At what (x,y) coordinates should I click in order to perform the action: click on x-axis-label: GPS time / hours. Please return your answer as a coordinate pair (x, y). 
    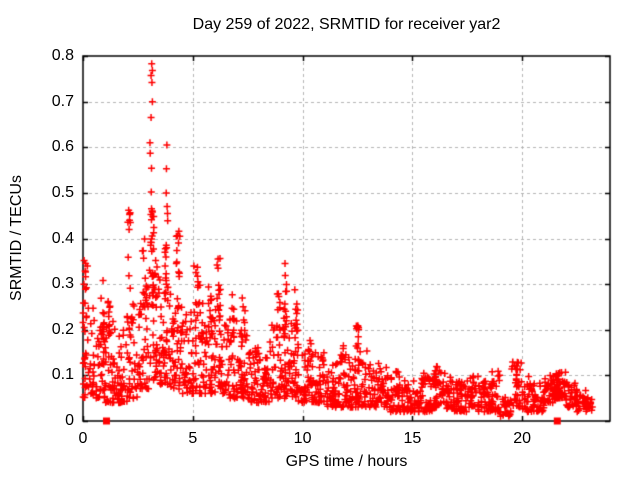
    Looking at the image, I should click on (346, 461).